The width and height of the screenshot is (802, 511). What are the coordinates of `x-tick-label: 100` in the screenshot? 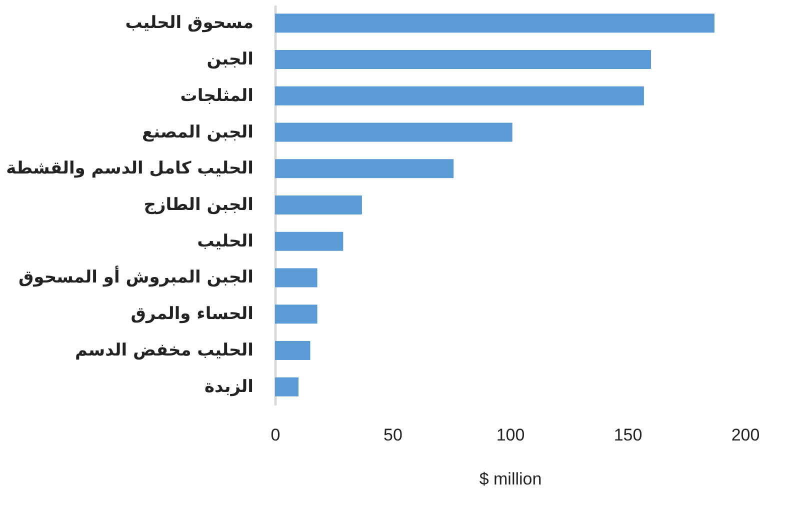 It's located at (510, 435).